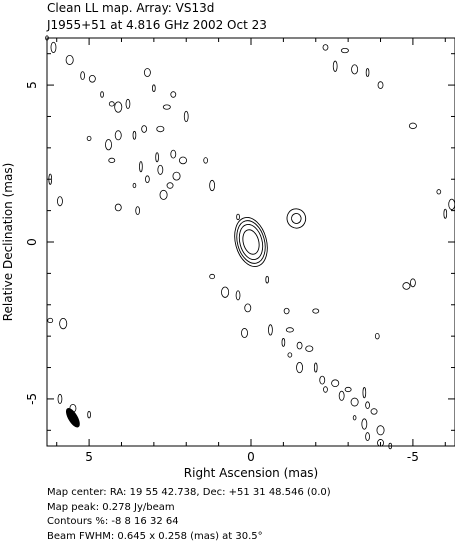 This screenshot has width=455, height=546. I want to click on y-axis-label: Relative Declination (mas), so click(8, 242).